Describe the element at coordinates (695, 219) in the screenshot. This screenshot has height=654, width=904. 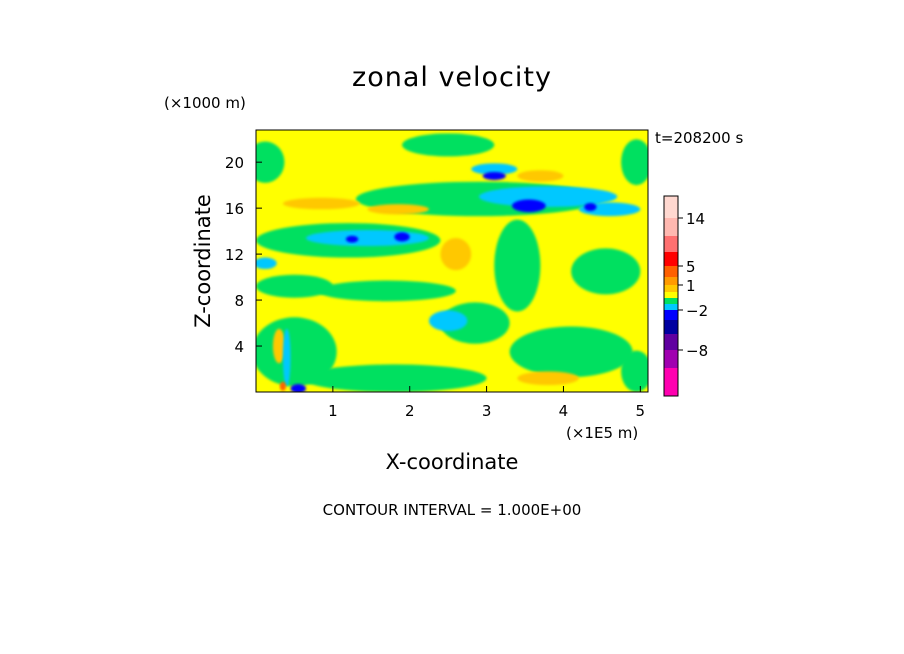
I see `colorbar-label: 14` at that location.